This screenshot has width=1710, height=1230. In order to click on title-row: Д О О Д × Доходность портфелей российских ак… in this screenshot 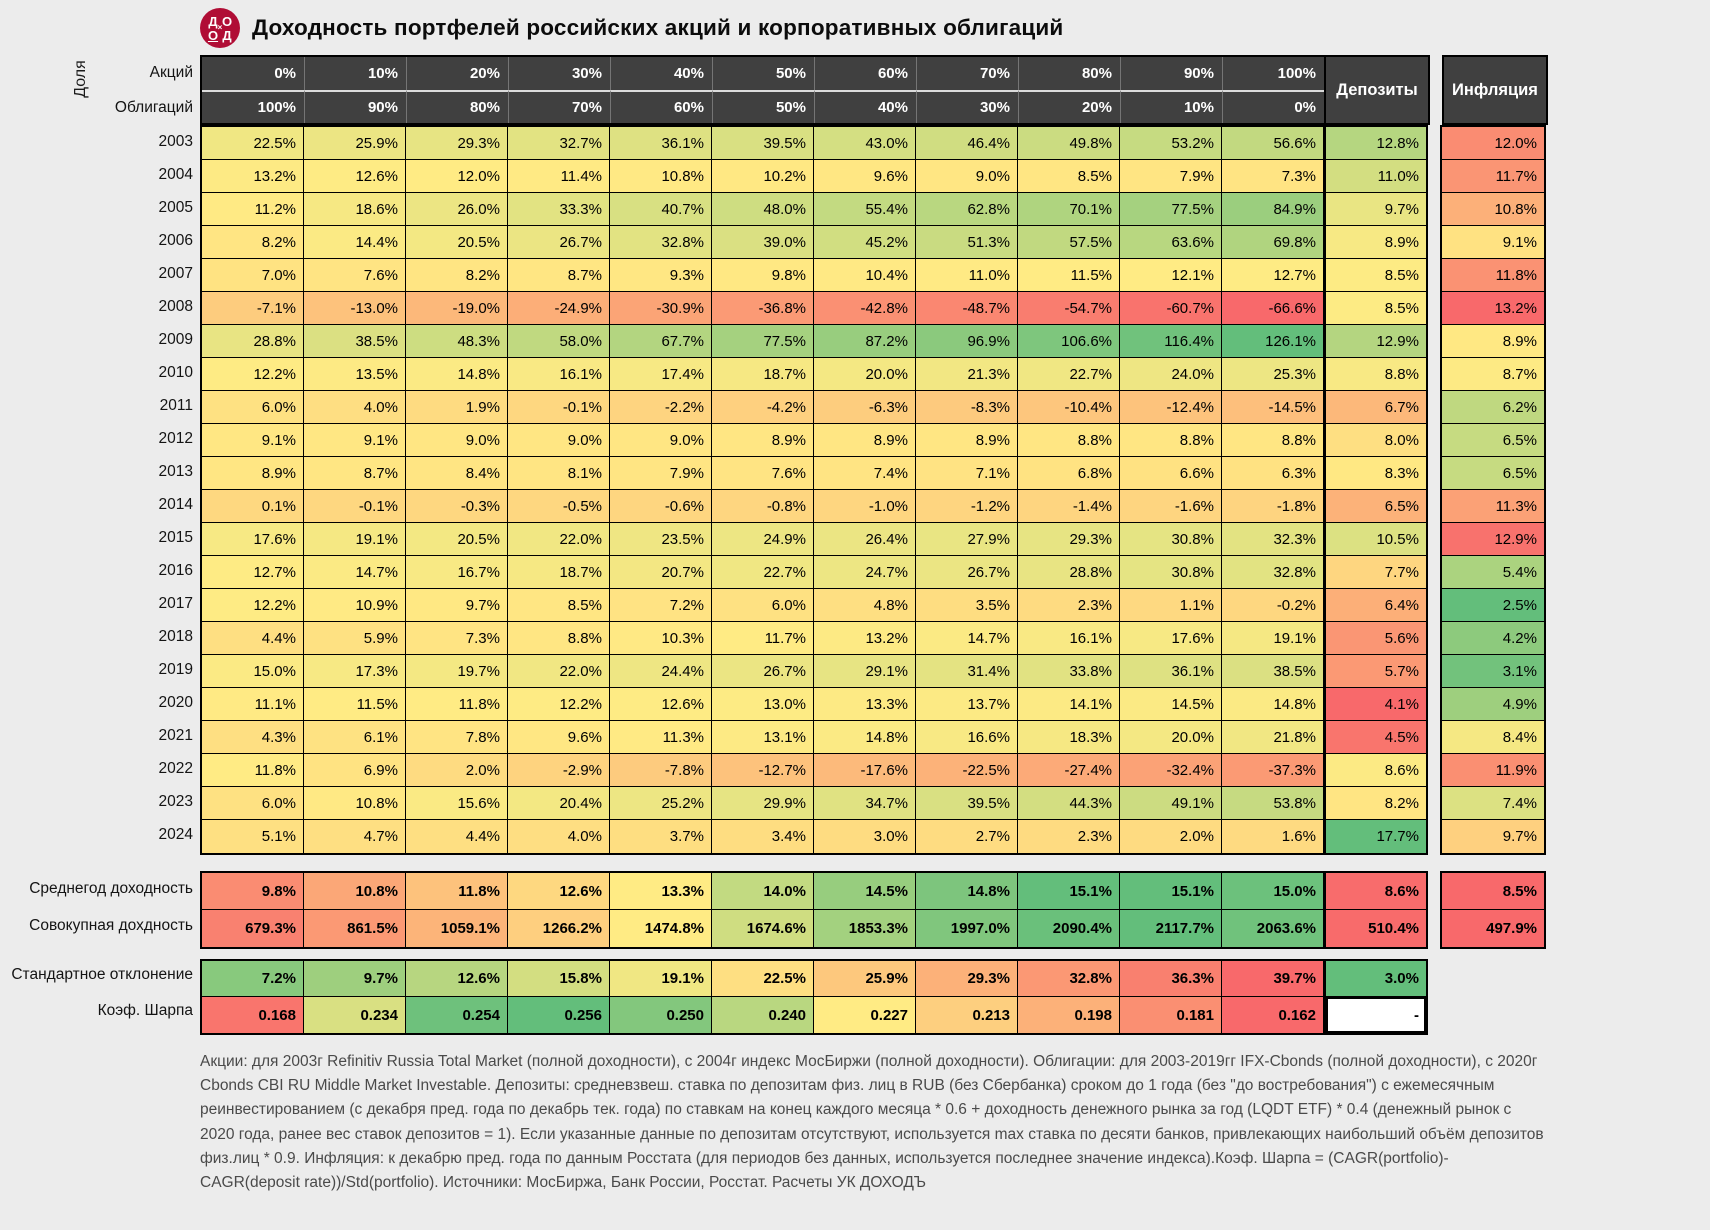, I will do `click(855, 27)`.